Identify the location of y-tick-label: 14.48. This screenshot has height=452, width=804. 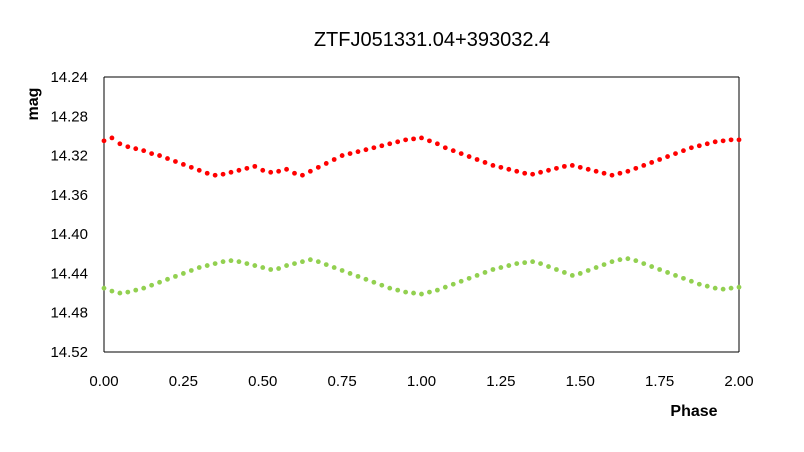
(69, 313).